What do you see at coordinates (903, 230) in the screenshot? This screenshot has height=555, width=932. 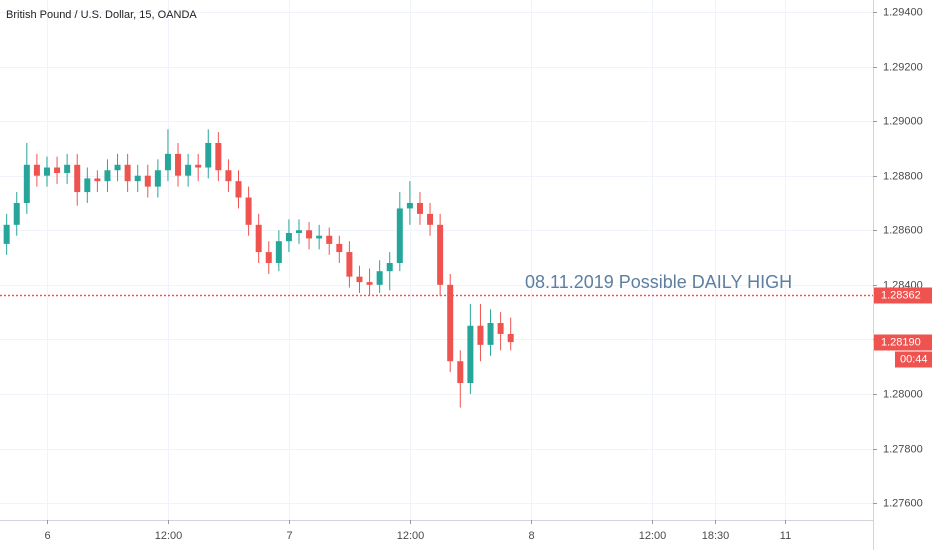 I see `y-tick-label: 1.28600` at bounding box center [903, 230].